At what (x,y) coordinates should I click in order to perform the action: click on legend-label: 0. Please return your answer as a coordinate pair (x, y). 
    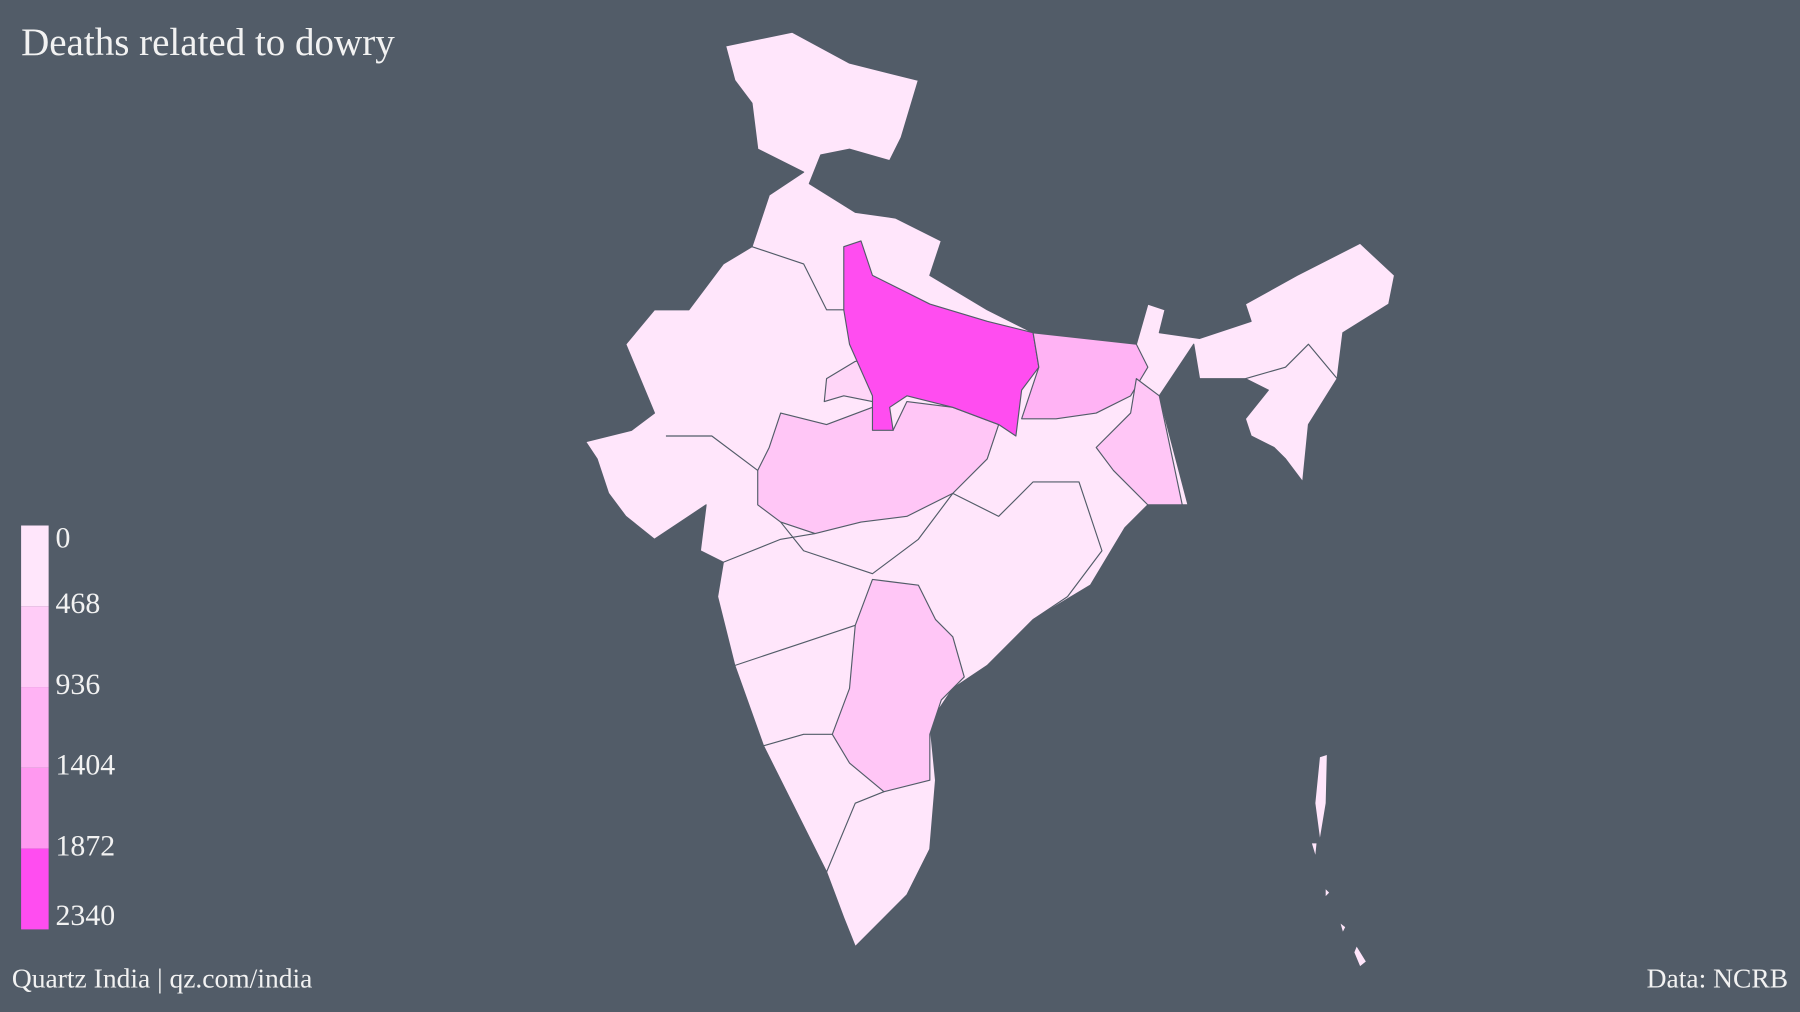
    Looking at the image, I should click on (63, 537).